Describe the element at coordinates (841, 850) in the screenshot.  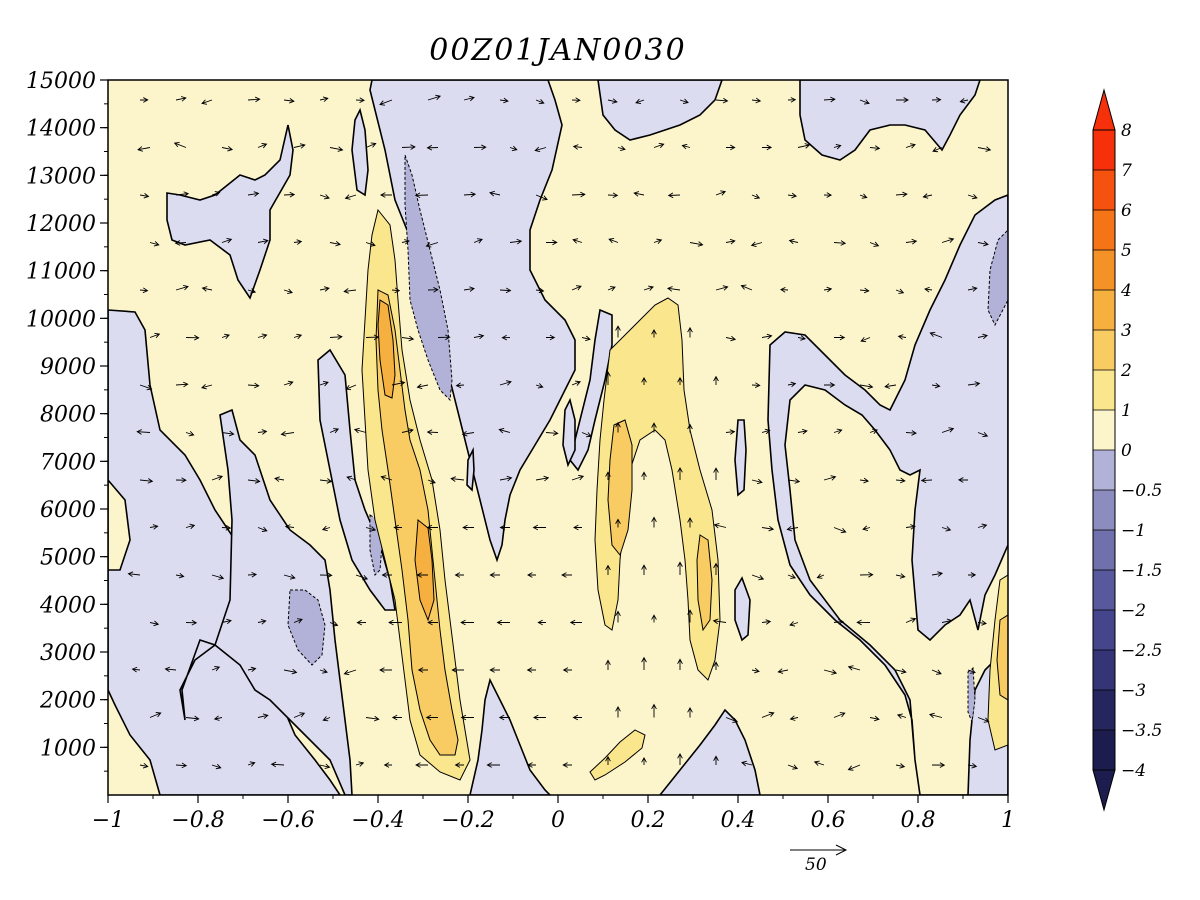
I see `vector-reference-arrowhead` at that location.